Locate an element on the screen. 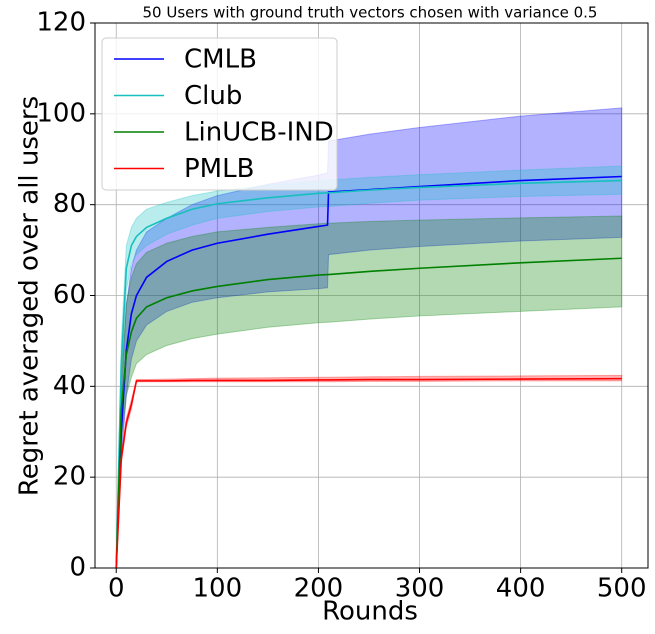  x-tick-label: 500 is located at coordinates (622, 589).